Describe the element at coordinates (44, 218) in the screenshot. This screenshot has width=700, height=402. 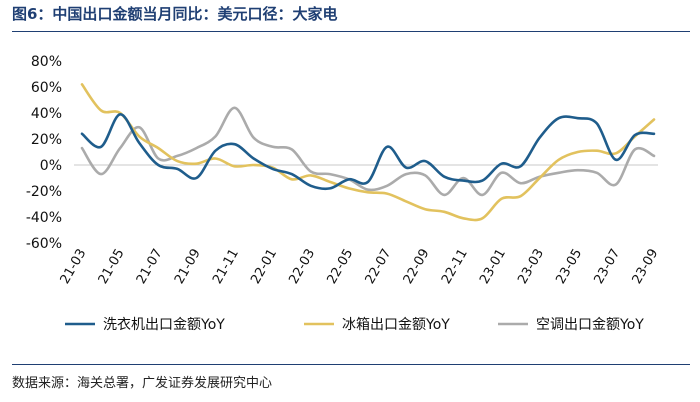
I see `y-tick-label: -40%` at that location.